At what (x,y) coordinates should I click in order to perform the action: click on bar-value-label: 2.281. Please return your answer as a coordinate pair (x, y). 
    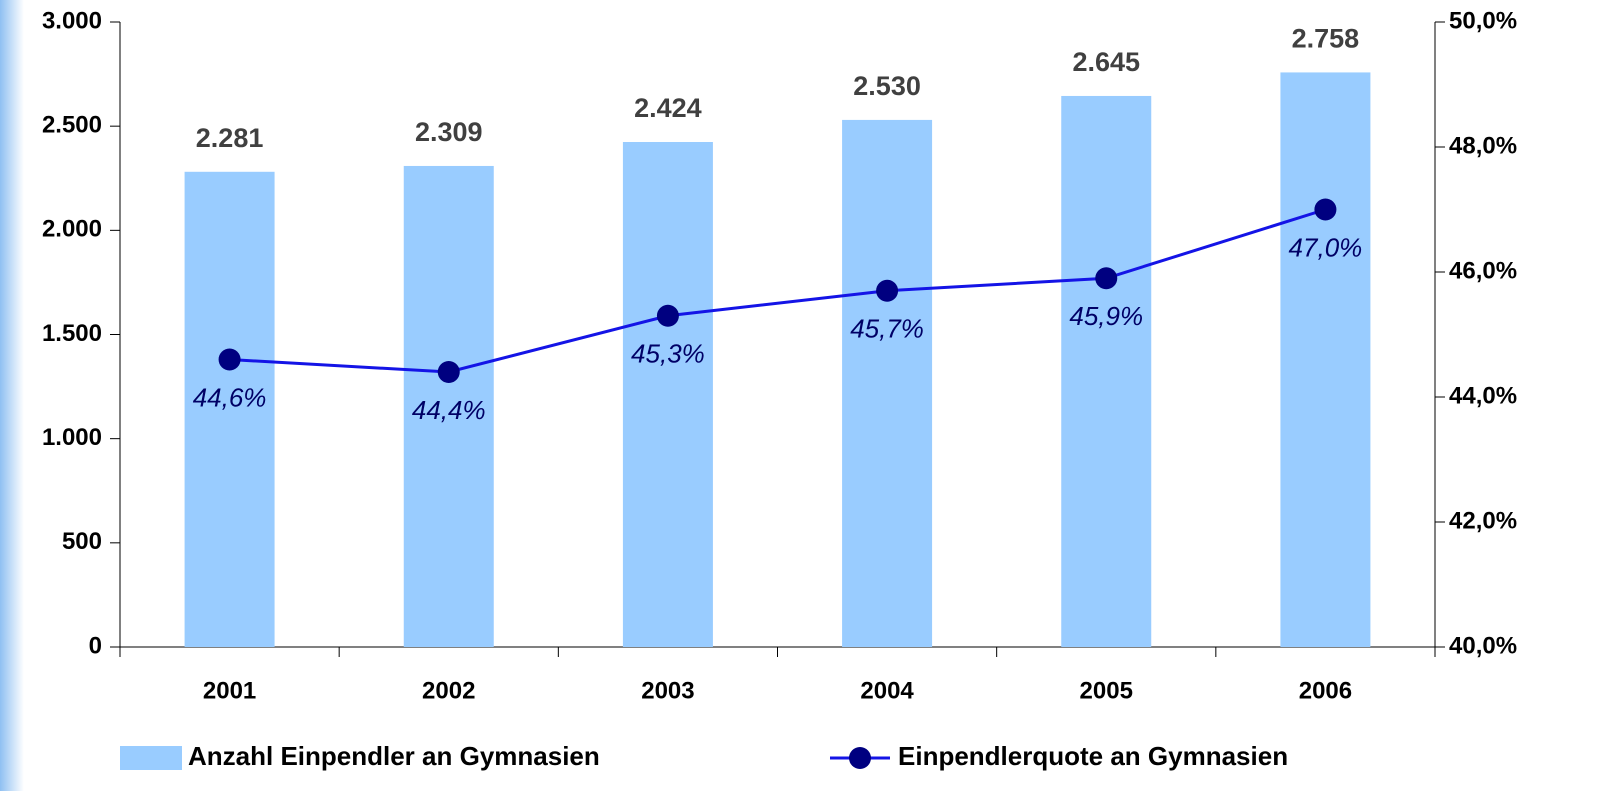
    Looking at the image, I should click on (230, 138).